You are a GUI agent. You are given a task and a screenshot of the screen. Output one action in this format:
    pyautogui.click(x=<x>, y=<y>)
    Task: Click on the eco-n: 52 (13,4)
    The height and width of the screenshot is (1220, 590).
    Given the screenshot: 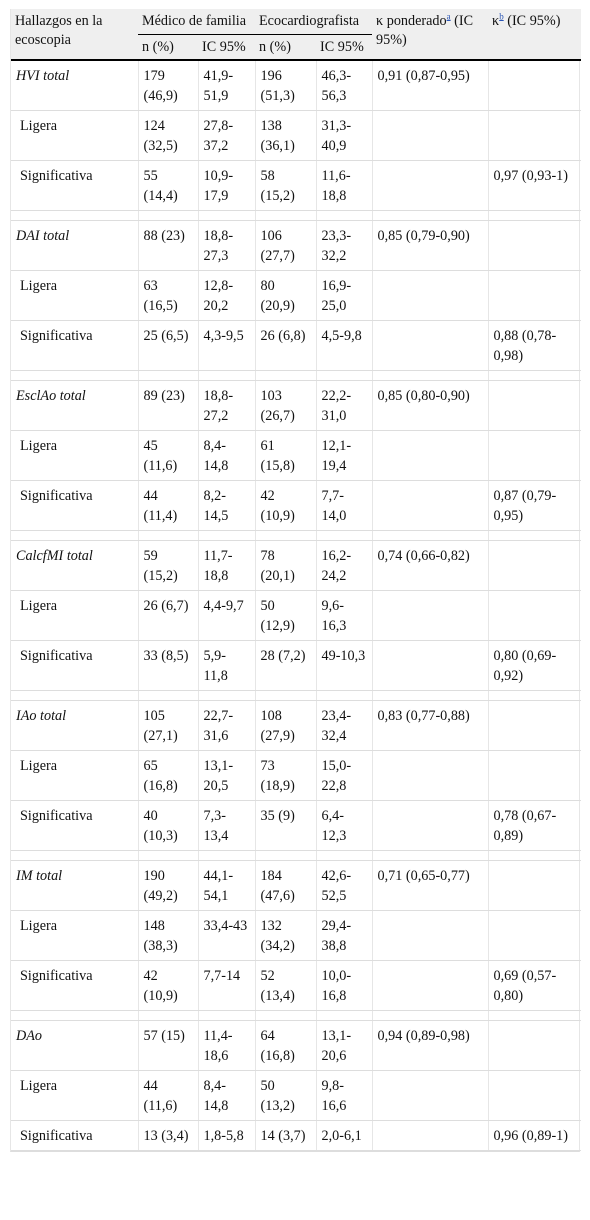 What is the action you would take?
    pyautogui.click(x=286, y=985)
    